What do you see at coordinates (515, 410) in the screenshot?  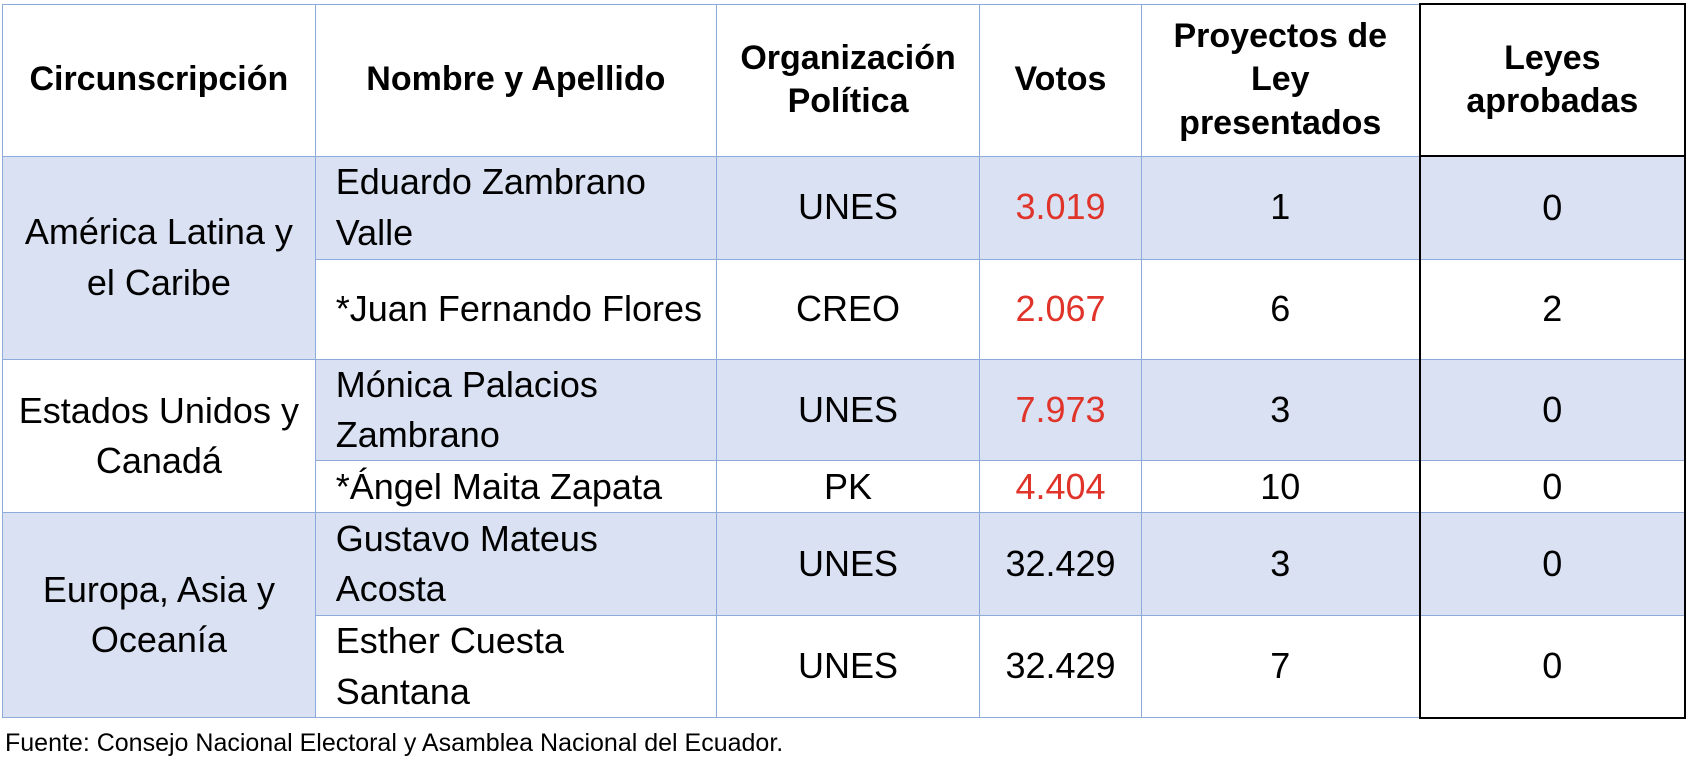 I see `name-cell: Mónica Palacios Zambrano` at bounding box center [515, 410].